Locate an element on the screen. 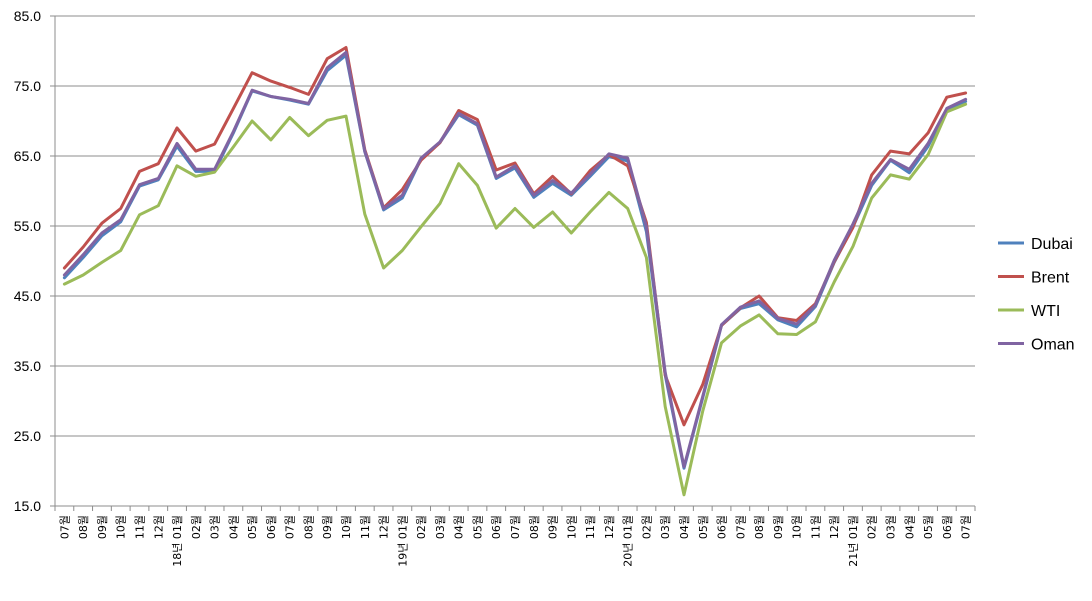  legend-label-dubai: Dubai is located at coordinates (1052, 244).